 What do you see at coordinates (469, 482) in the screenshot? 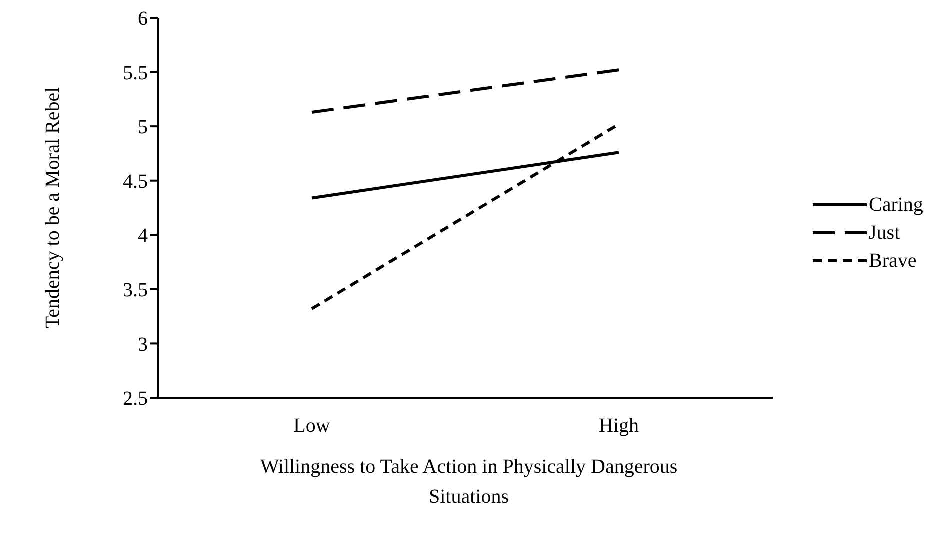
I see `x-axis-title: Willingness to Take Action in Physically Dangerous Situations` at bounding box center [469, 482].